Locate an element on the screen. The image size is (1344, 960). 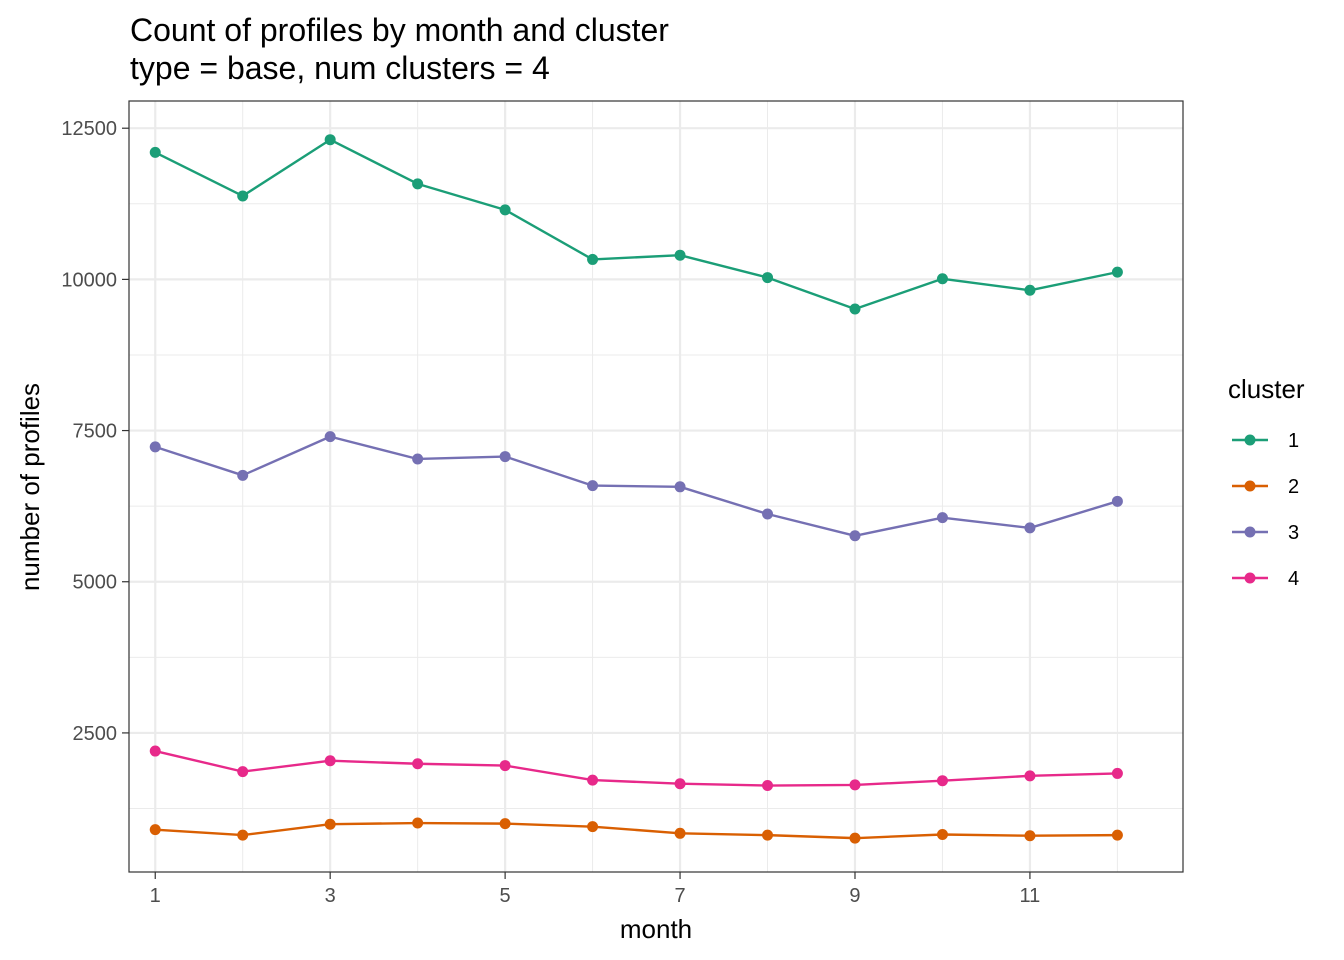
y-tick-label: 10000 is located at coordinates (89, 280).